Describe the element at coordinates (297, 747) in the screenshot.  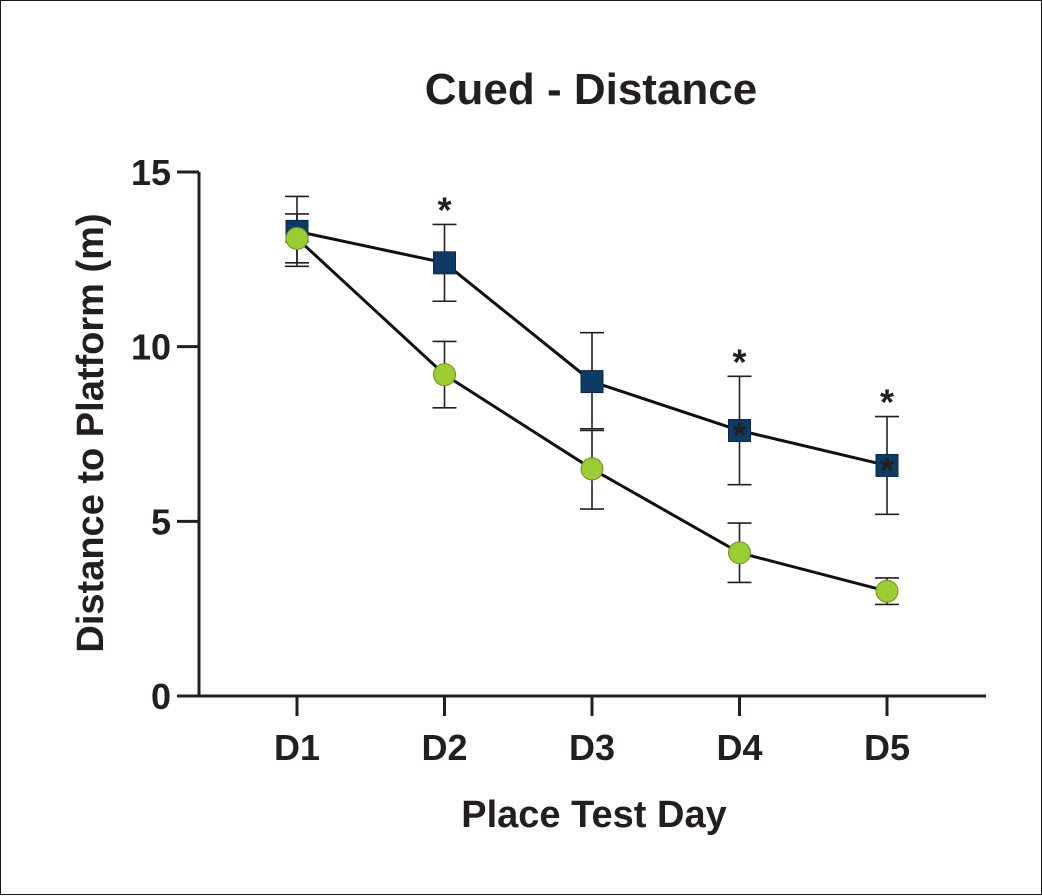
I see `x-tick-label: D1` at that location.